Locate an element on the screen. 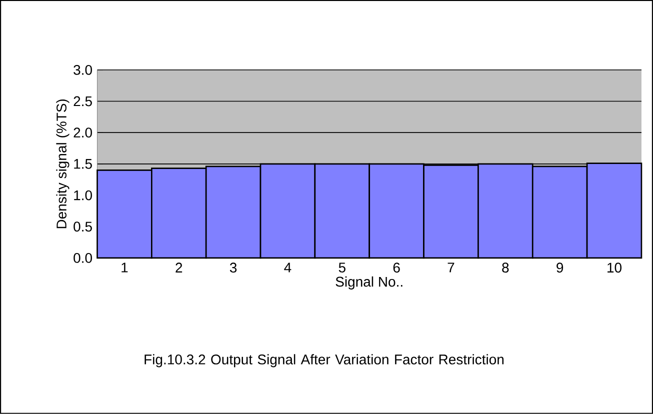  y-tick-label: 1.0 is located at coordinates (83, 195).